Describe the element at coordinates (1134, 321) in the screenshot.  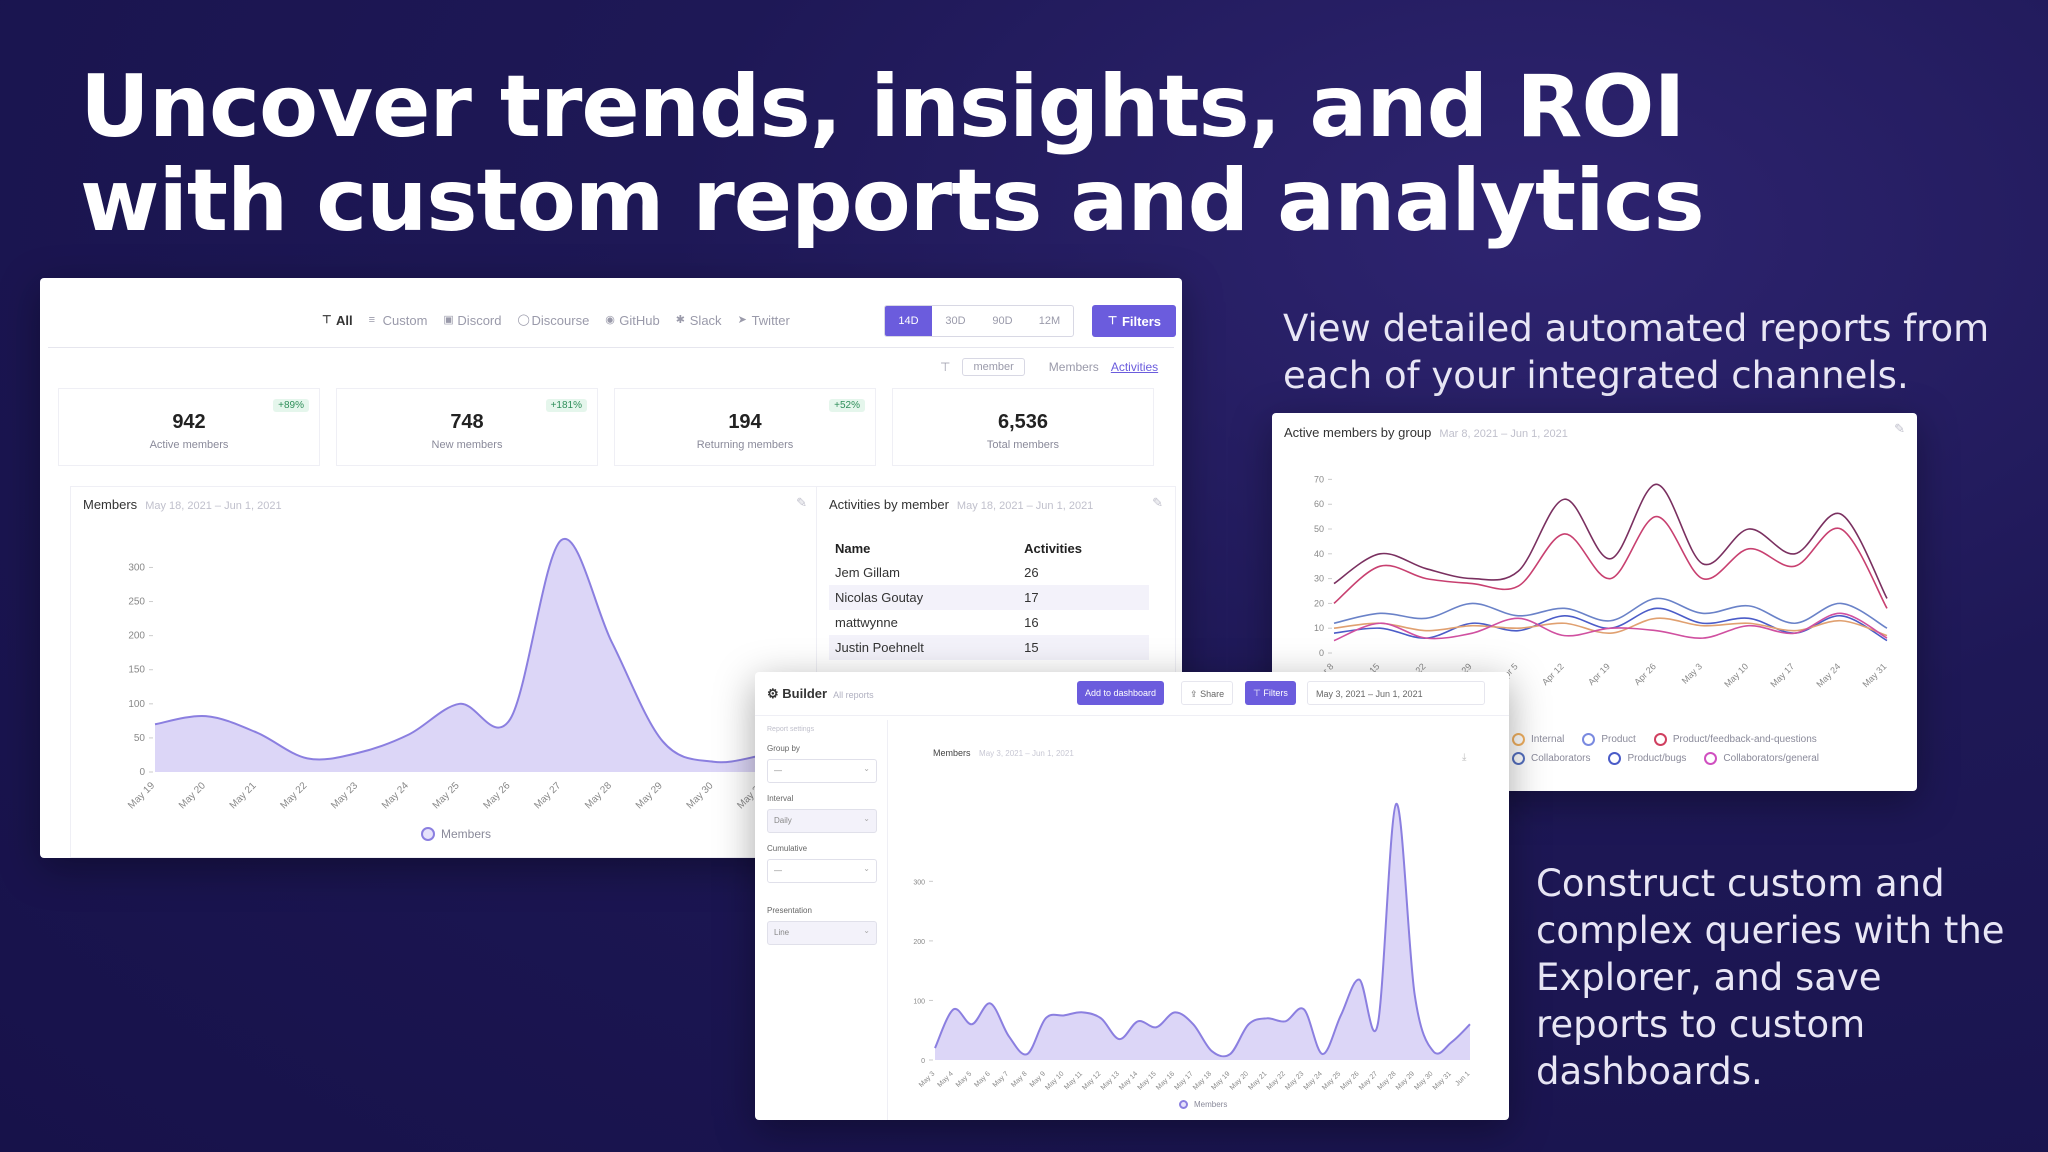
I see `filters-button: ⊤ Filters` at that location.